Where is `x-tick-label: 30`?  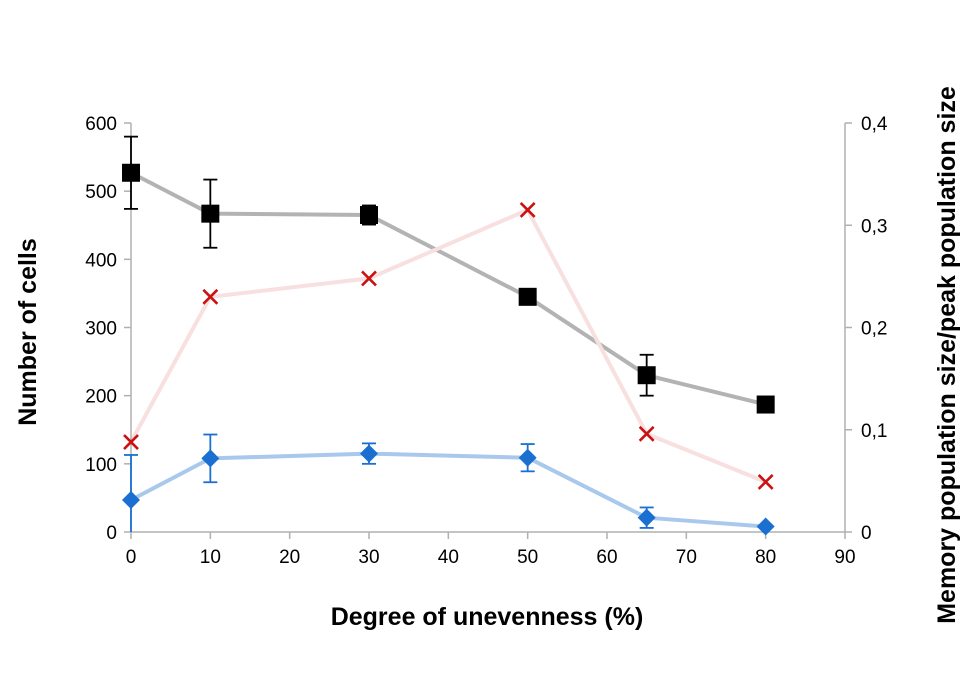 x-tick-label: 30 is located at coordinates (368, 557).